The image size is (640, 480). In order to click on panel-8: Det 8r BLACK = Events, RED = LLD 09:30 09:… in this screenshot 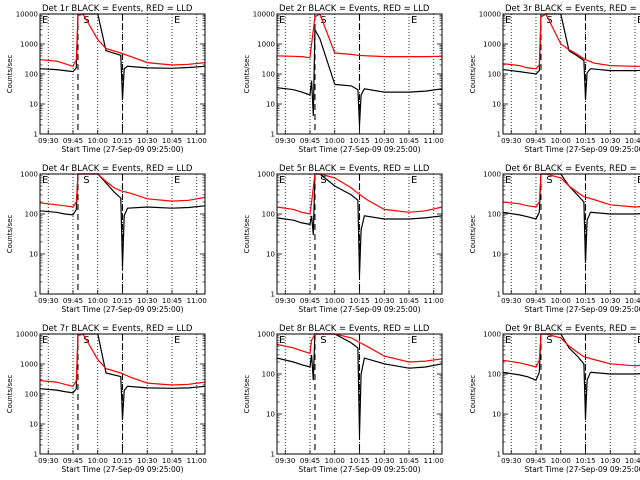, I will do `click(343, 399)`.